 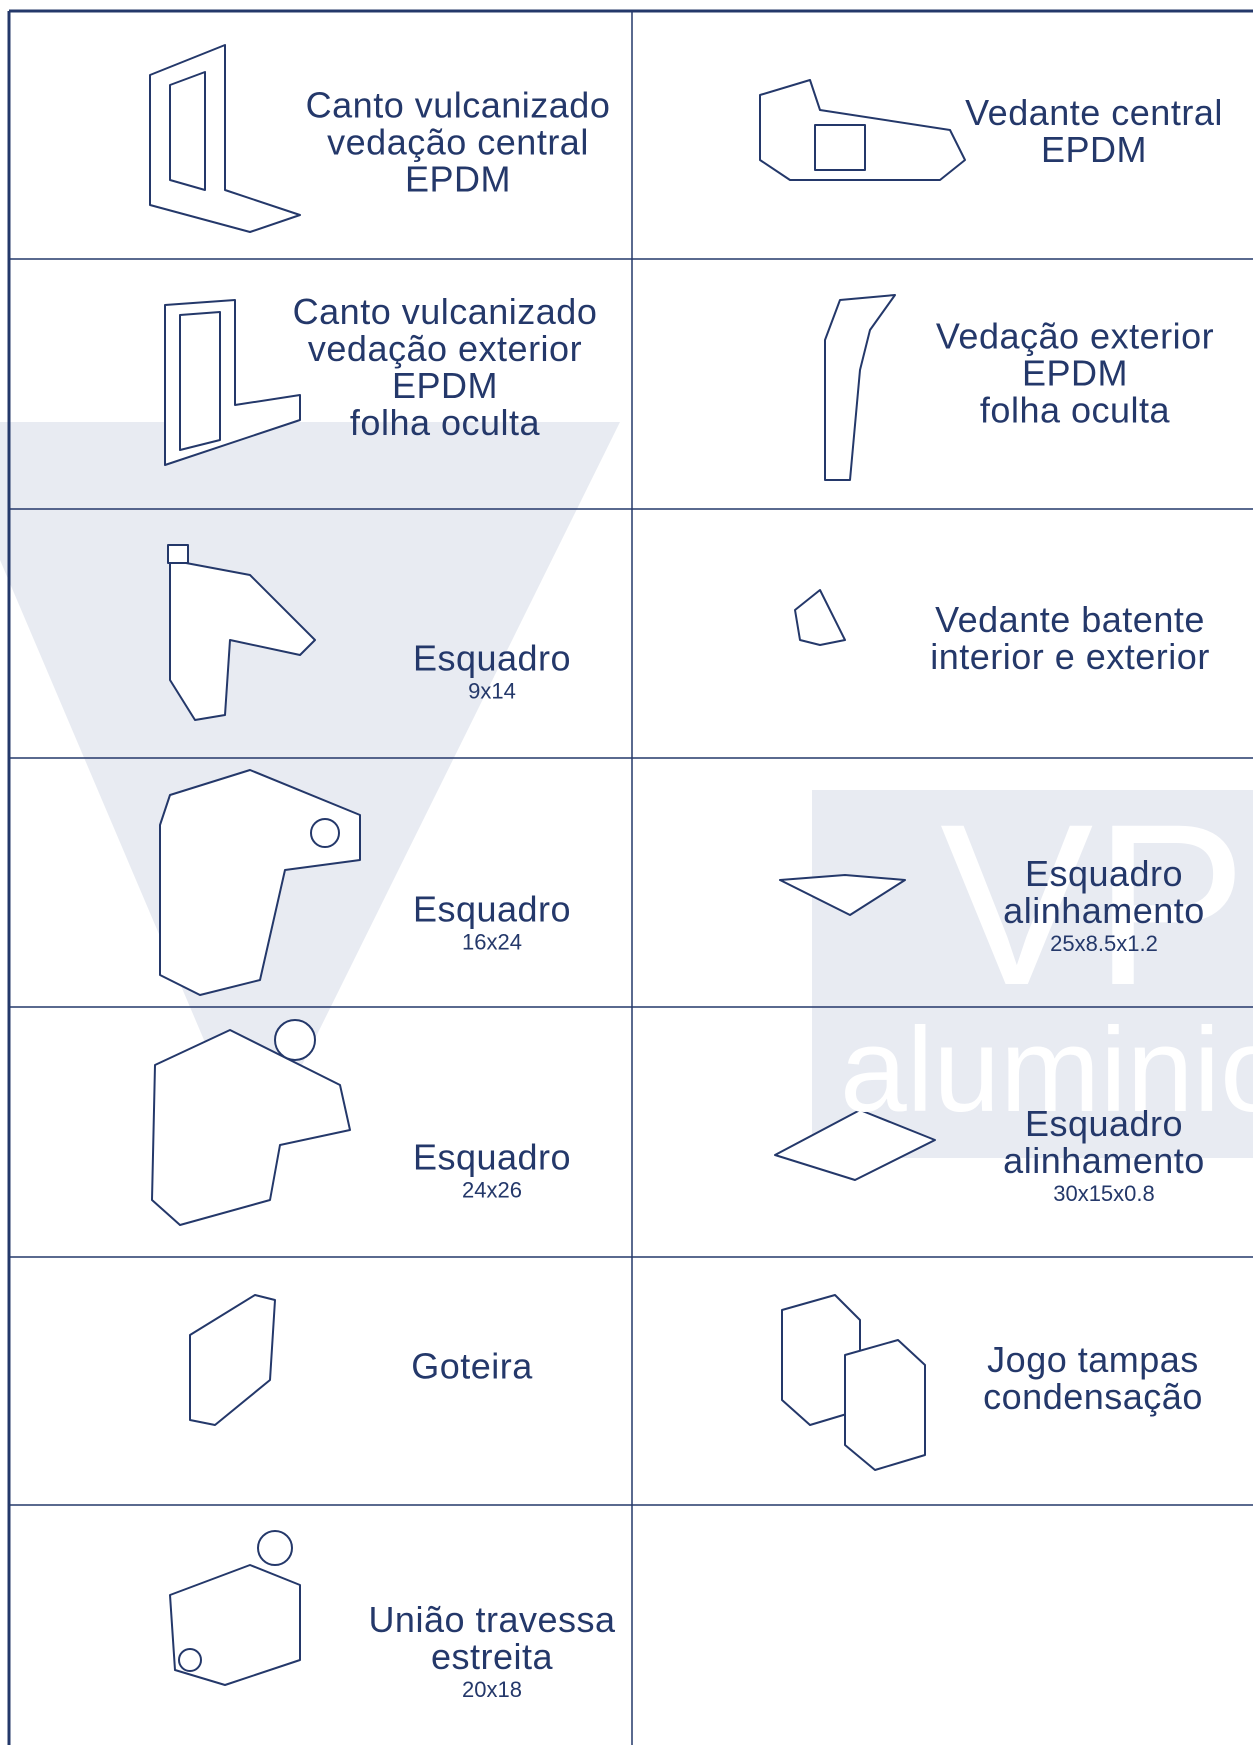 What do you see at coordinates (492, 942) in the screenshot?
I see `product-size: 16x24` at bounding box center [492, 942].